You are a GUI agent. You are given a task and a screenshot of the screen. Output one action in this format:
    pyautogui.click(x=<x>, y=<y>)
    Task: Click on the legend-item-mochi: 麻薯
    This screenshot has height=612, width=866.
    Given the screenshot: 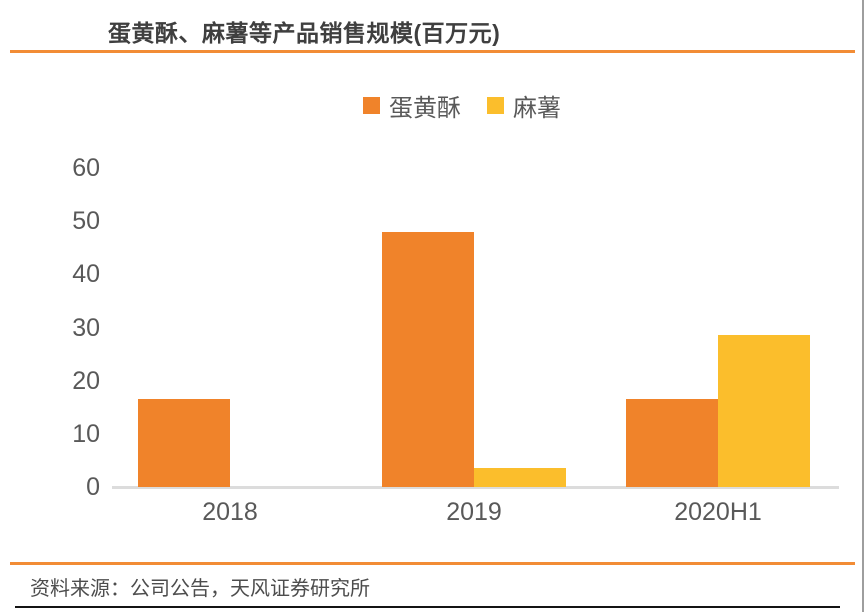 What is the action you would take?
    pyautogui.click(x=524, y=105)
    